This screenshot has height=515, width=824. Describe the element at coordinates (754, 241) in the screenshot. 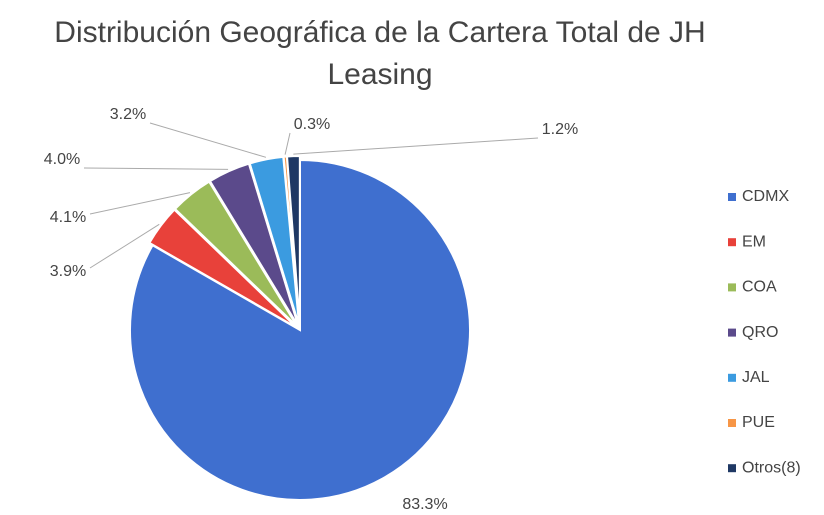

I see `legend-label: EM` at that location.